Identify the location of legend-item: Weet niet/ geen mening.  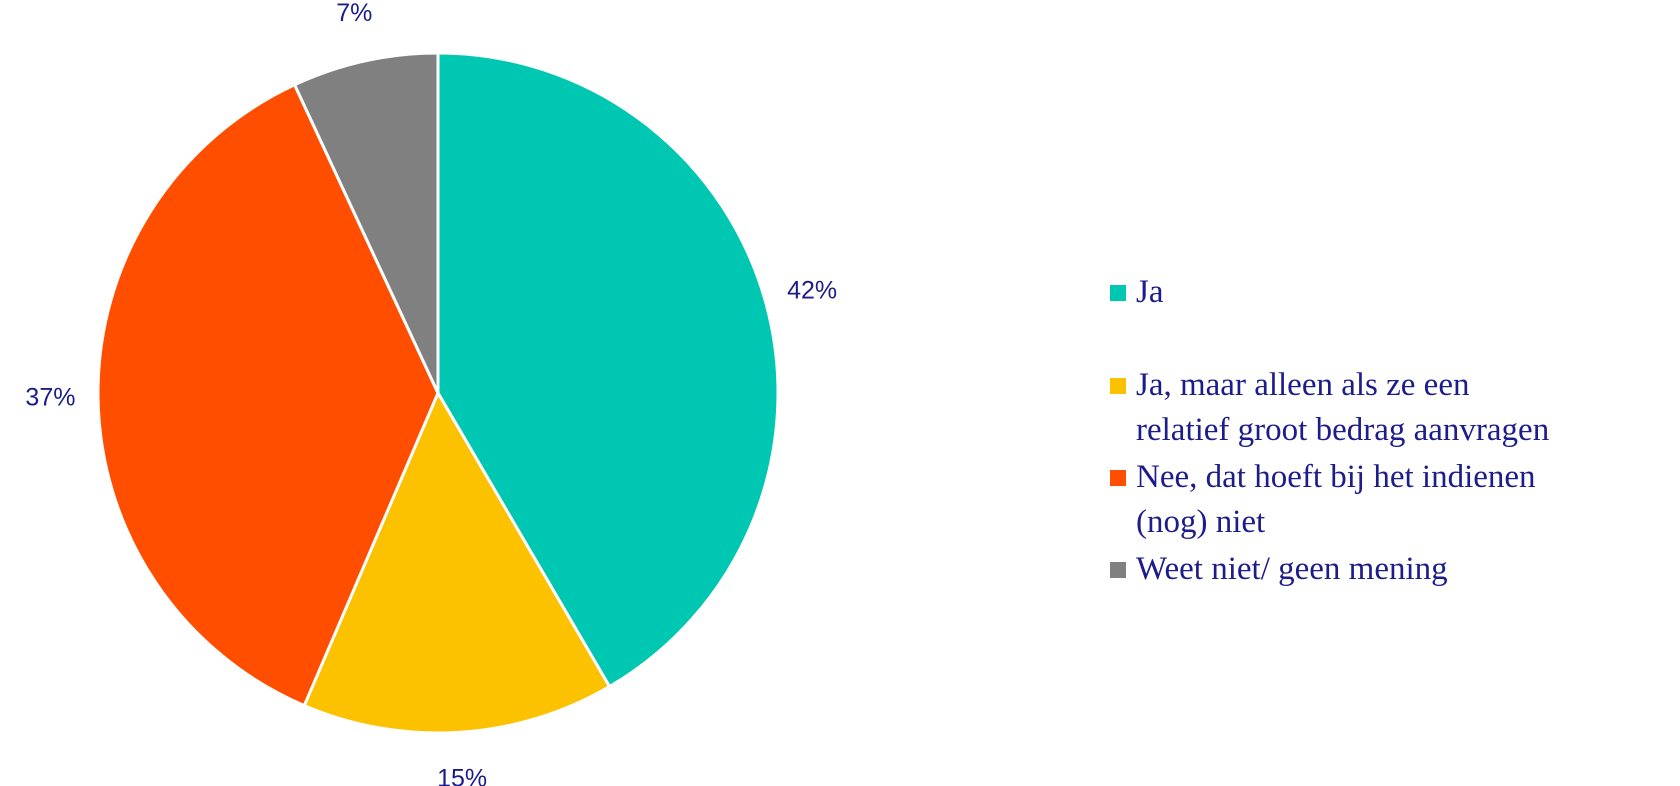
(1340, 569).